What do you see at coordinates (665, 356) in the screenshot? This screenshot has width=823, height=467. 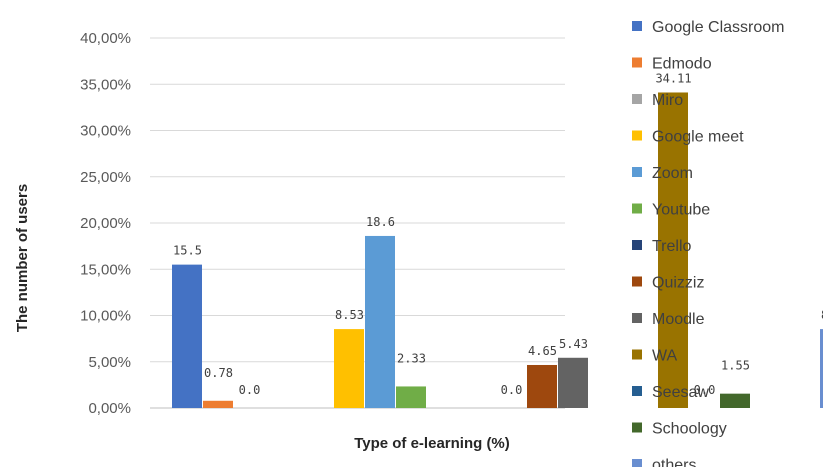 I see `legend-label: WA` at bounding box center [665, 356].